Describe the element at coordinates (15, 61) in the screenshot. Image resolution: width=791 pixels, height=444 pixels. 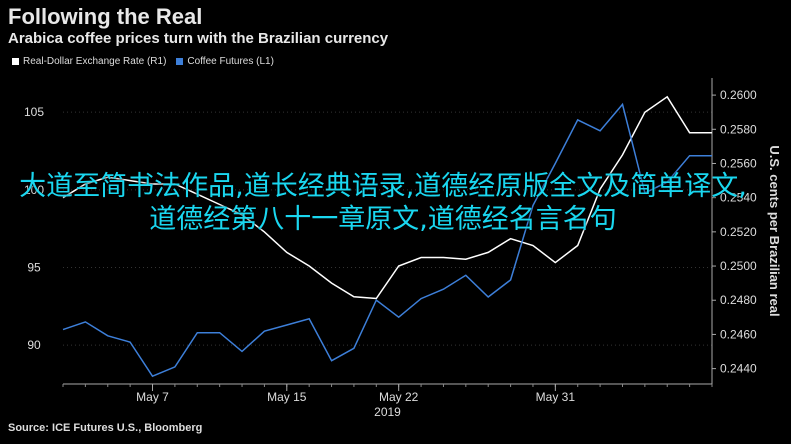
I see `legend-swatch-exchange-rate` at that location.